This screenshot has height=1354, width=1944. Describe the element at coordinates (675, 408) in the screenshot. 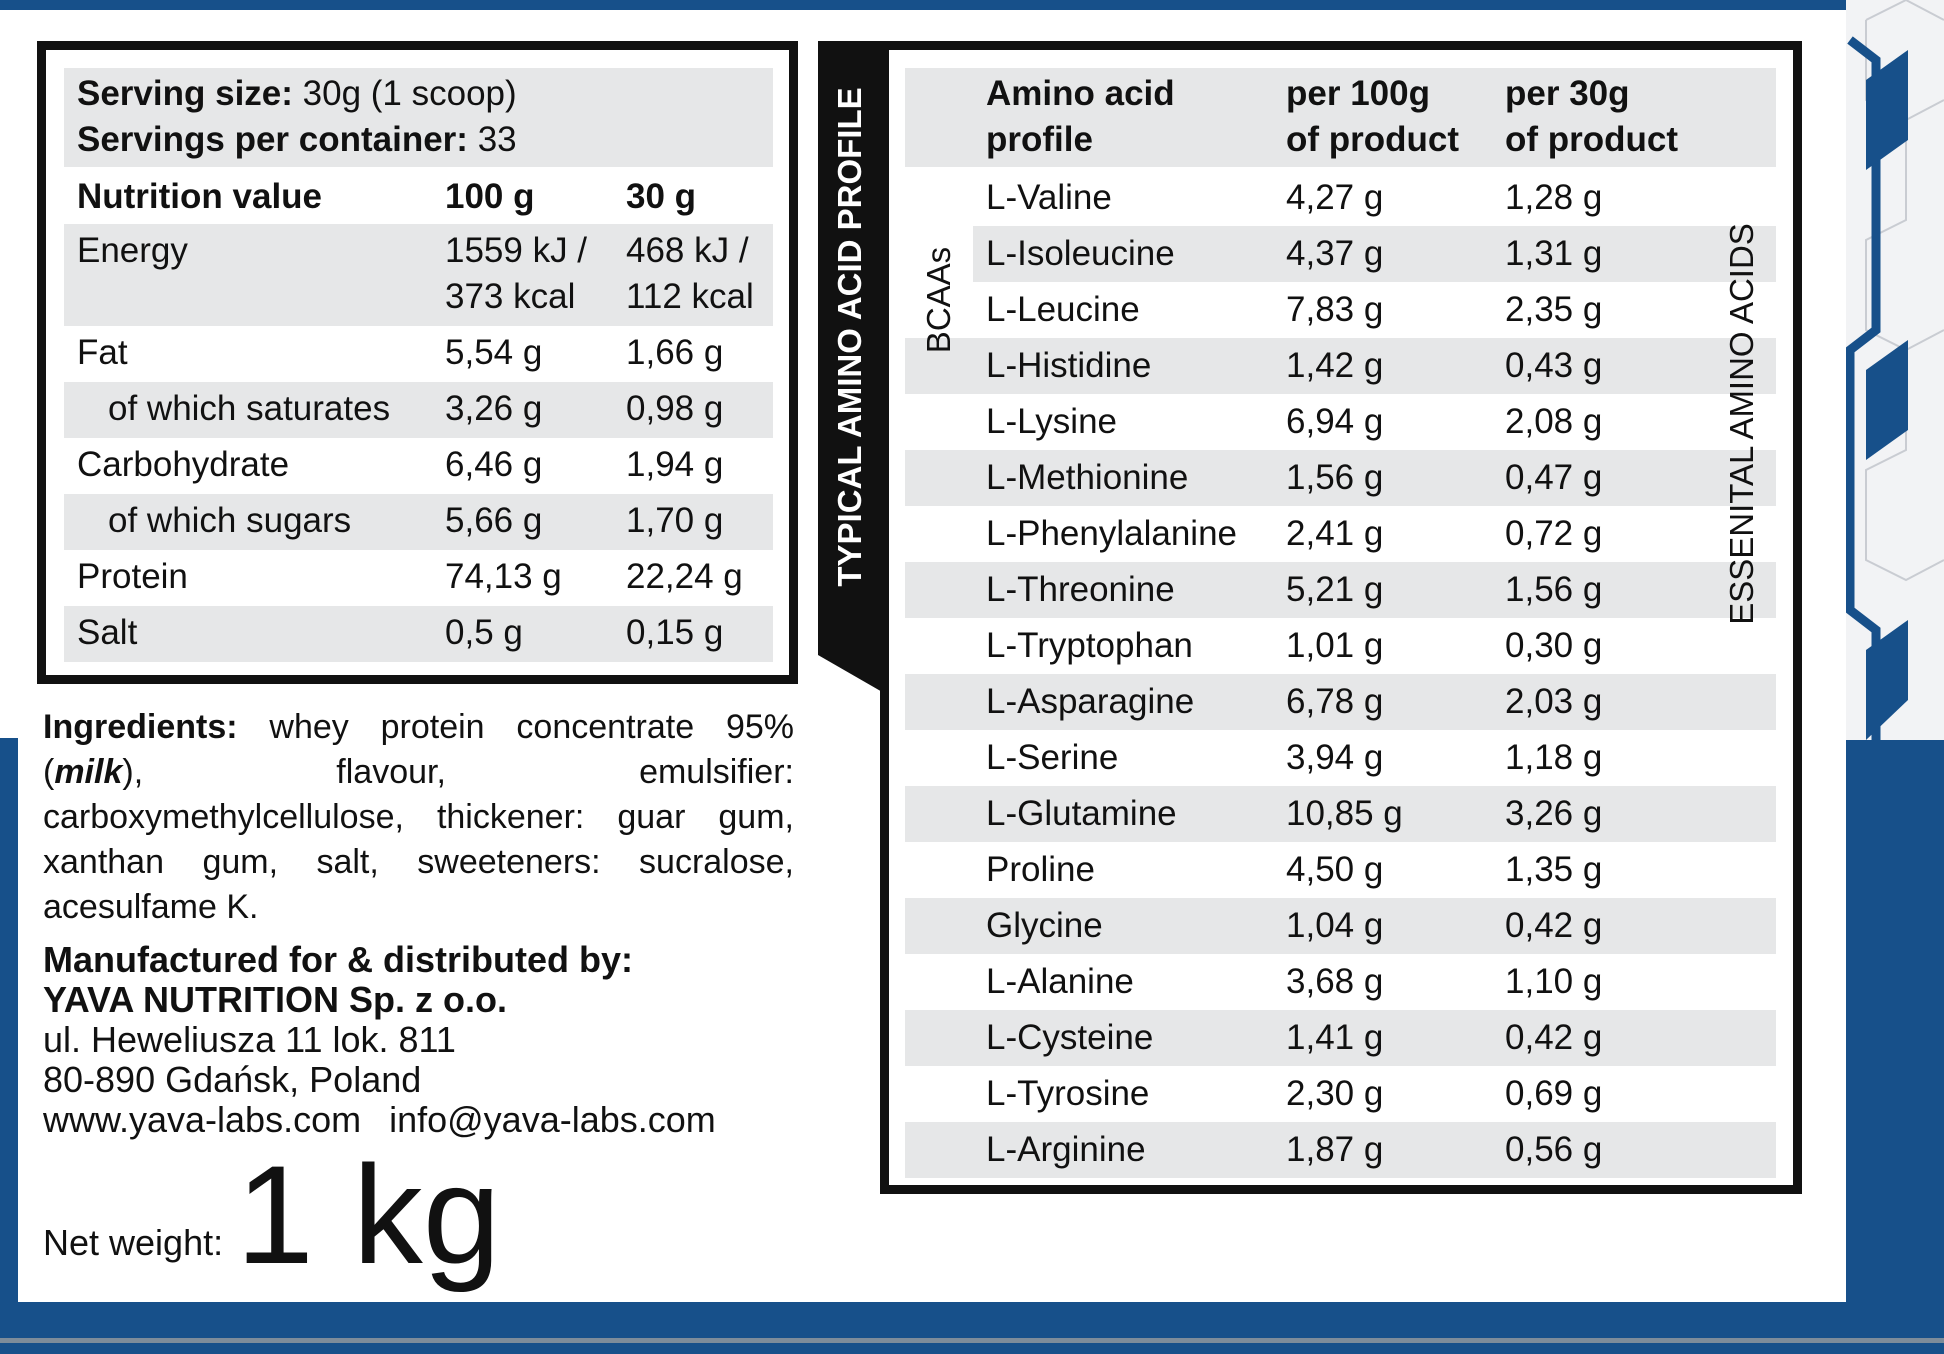

I see `cell: 0,98 g` at that location.